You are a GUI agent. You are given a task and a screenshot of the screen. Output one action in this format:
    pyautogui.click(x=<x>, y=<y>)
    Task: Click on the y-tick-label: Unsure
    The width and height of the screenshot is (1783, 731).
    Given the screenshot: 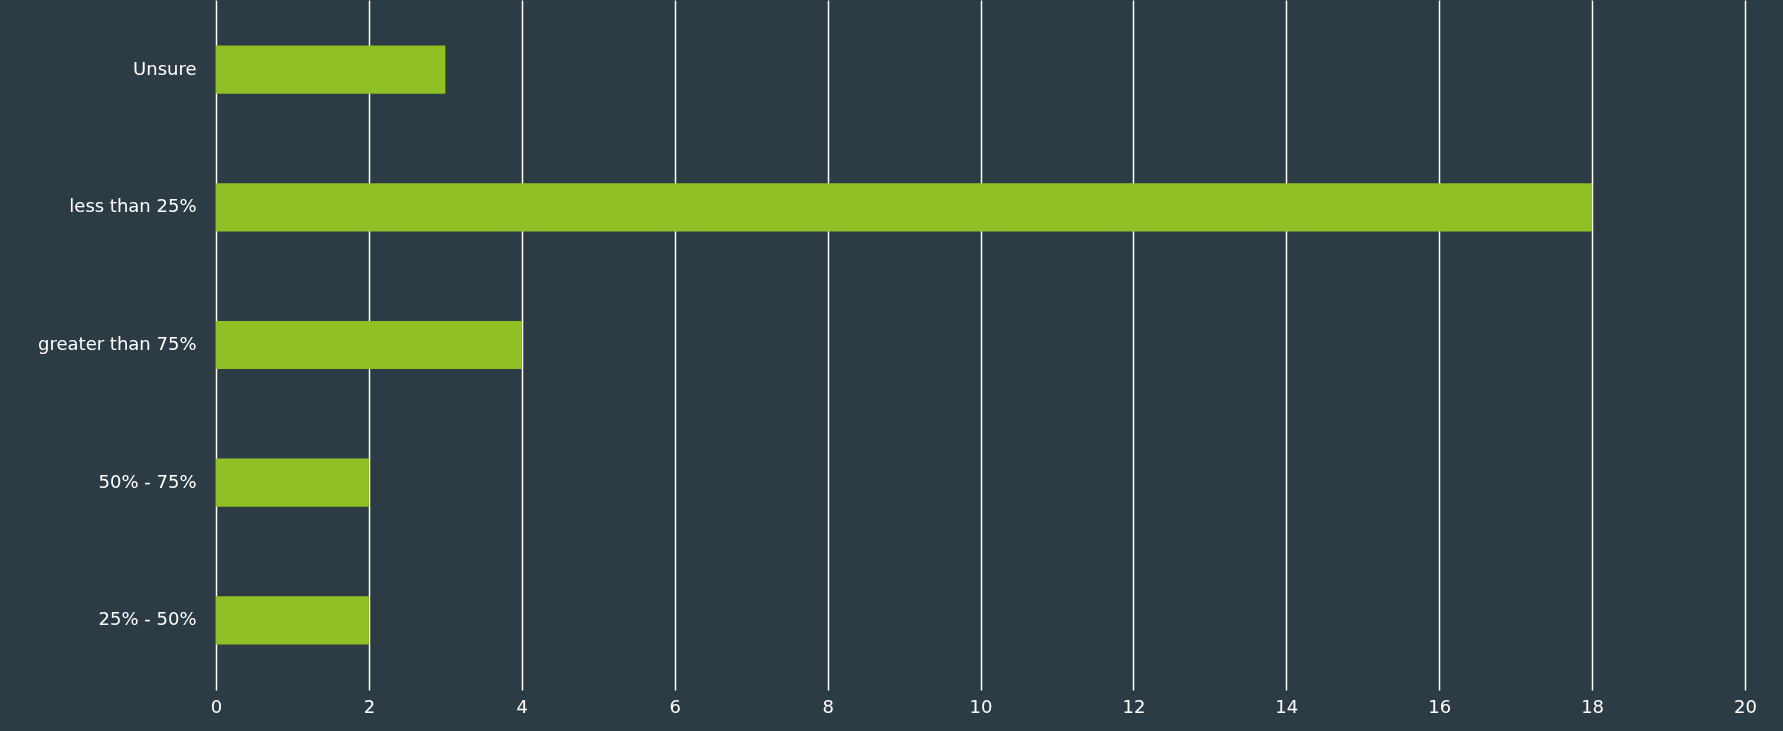 What is the action you would take?
    pyautogui.click(x=165, y=68)
    